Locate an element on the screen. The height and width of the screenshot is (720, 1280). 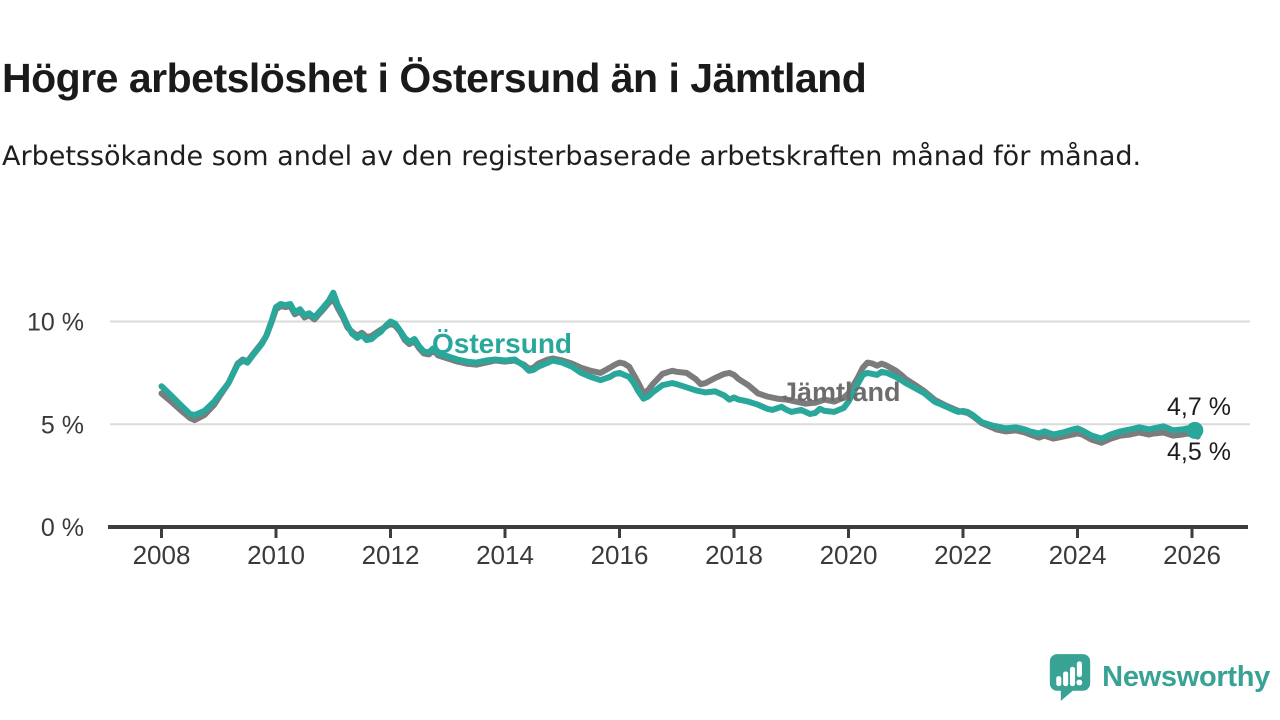
x-axis-label: 2016 is located at coordinates (620, 555).